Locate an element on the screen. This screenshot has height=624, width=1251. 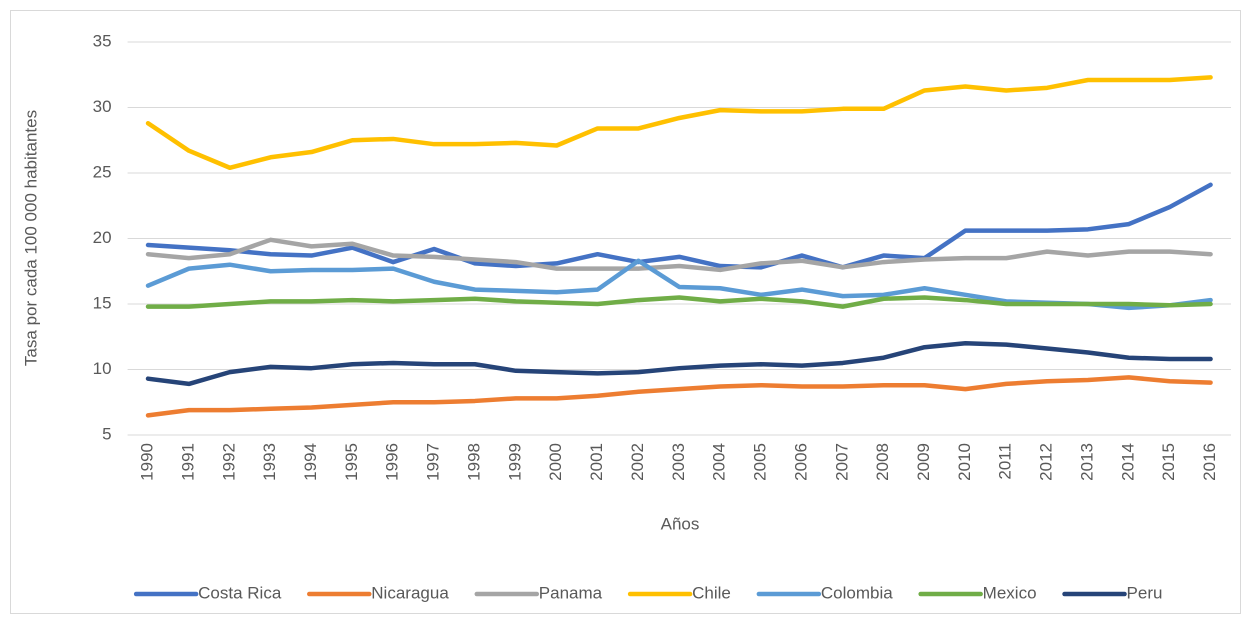
legend-label: Peru is located at coordinates (1145, 592).